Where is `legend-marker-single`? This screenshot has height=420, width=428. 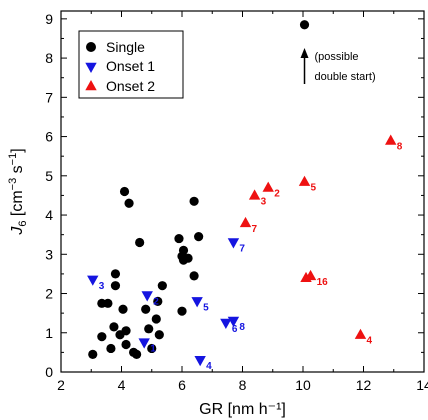
legend-marker-single is located at coordinates (91, 47).